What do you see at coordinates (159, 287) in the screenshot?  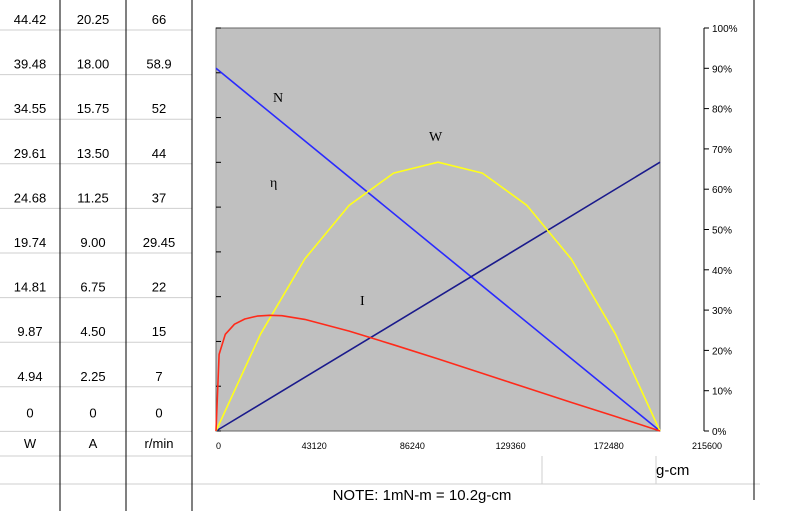 I see `table-cell: 22` at bounding box center [159, 287].